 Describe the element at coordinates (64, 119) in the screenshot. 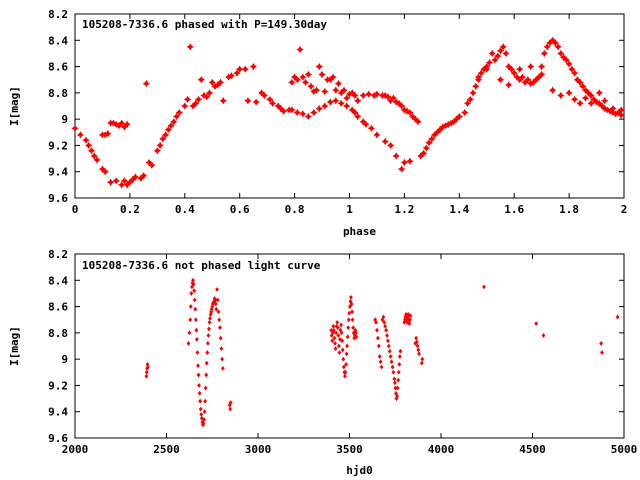

I see `y-tick-label: 9` at that location.